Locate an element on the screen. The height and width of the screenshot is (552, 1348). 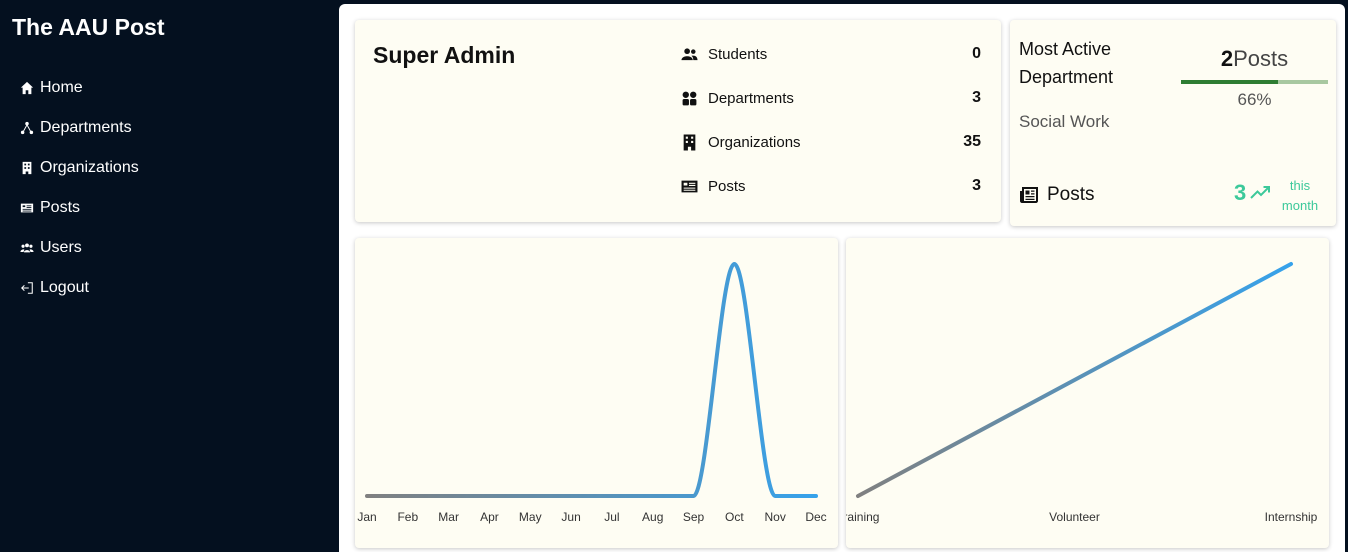
monthly-posts-count: 3 is located at coordinates (1253, 193).